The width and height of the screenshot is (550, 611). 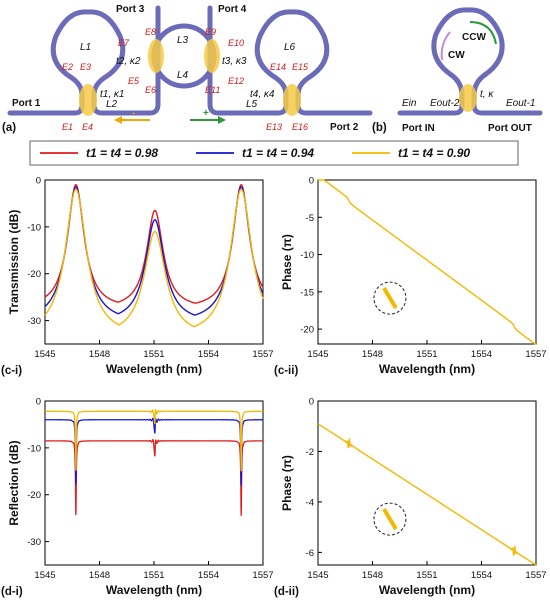 I want to click on legend-box, so click(x=274, y=153).